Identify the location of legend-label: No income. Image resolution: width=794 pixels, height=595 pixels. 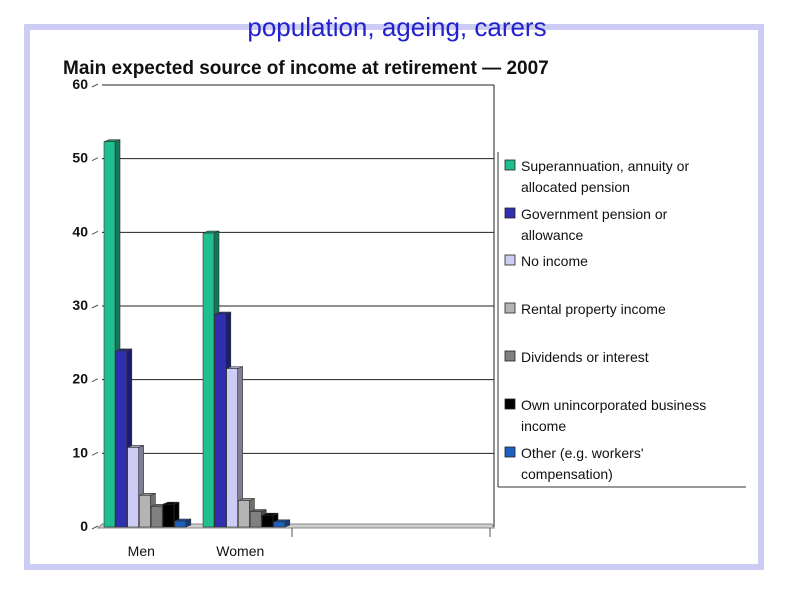
(554, 261).